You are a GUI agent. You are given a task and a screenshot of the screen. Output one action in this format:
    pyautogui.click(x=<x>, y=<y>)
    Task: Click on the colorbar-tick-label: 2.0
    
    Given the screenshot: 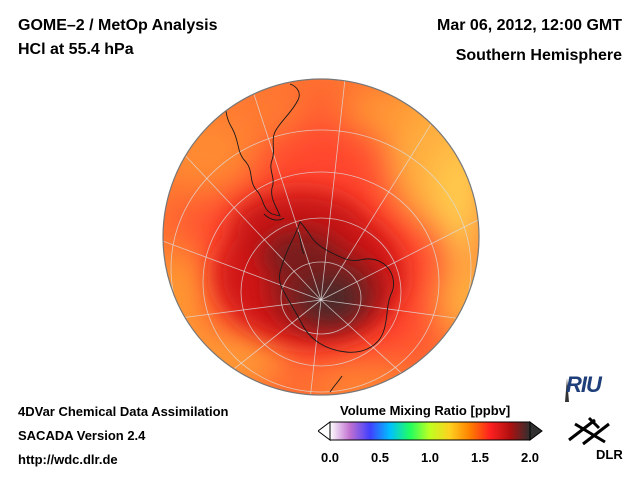 What is the action you would take?
    pyautogui.click(x=530, y=457)
    